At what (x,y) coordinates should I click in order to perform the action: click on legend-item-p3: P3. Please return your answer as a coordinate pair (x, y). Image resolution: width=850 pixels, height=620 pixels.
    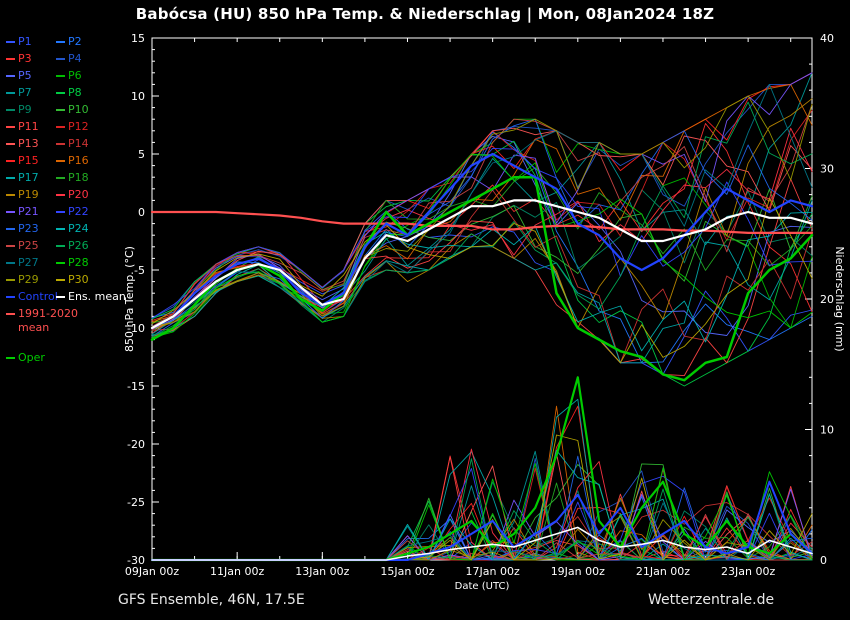
    Looking at the image, I should click on (31, 59).